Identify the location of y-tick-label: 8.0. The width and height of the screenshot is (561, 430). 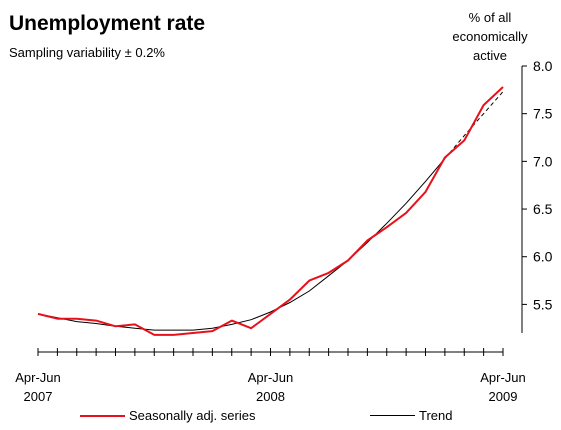
(543, 66).